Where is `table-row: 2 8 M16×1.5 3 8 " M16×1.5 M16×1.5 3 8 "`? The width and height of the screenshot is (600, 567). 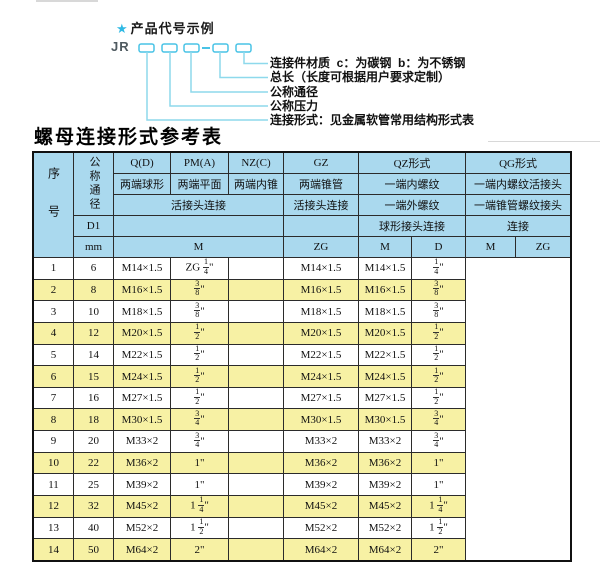
table-row: 2 8 M16×1.5 3 8 " M16×1.5 M16×1.5 3 8 " is located at coordinates (302, 290).